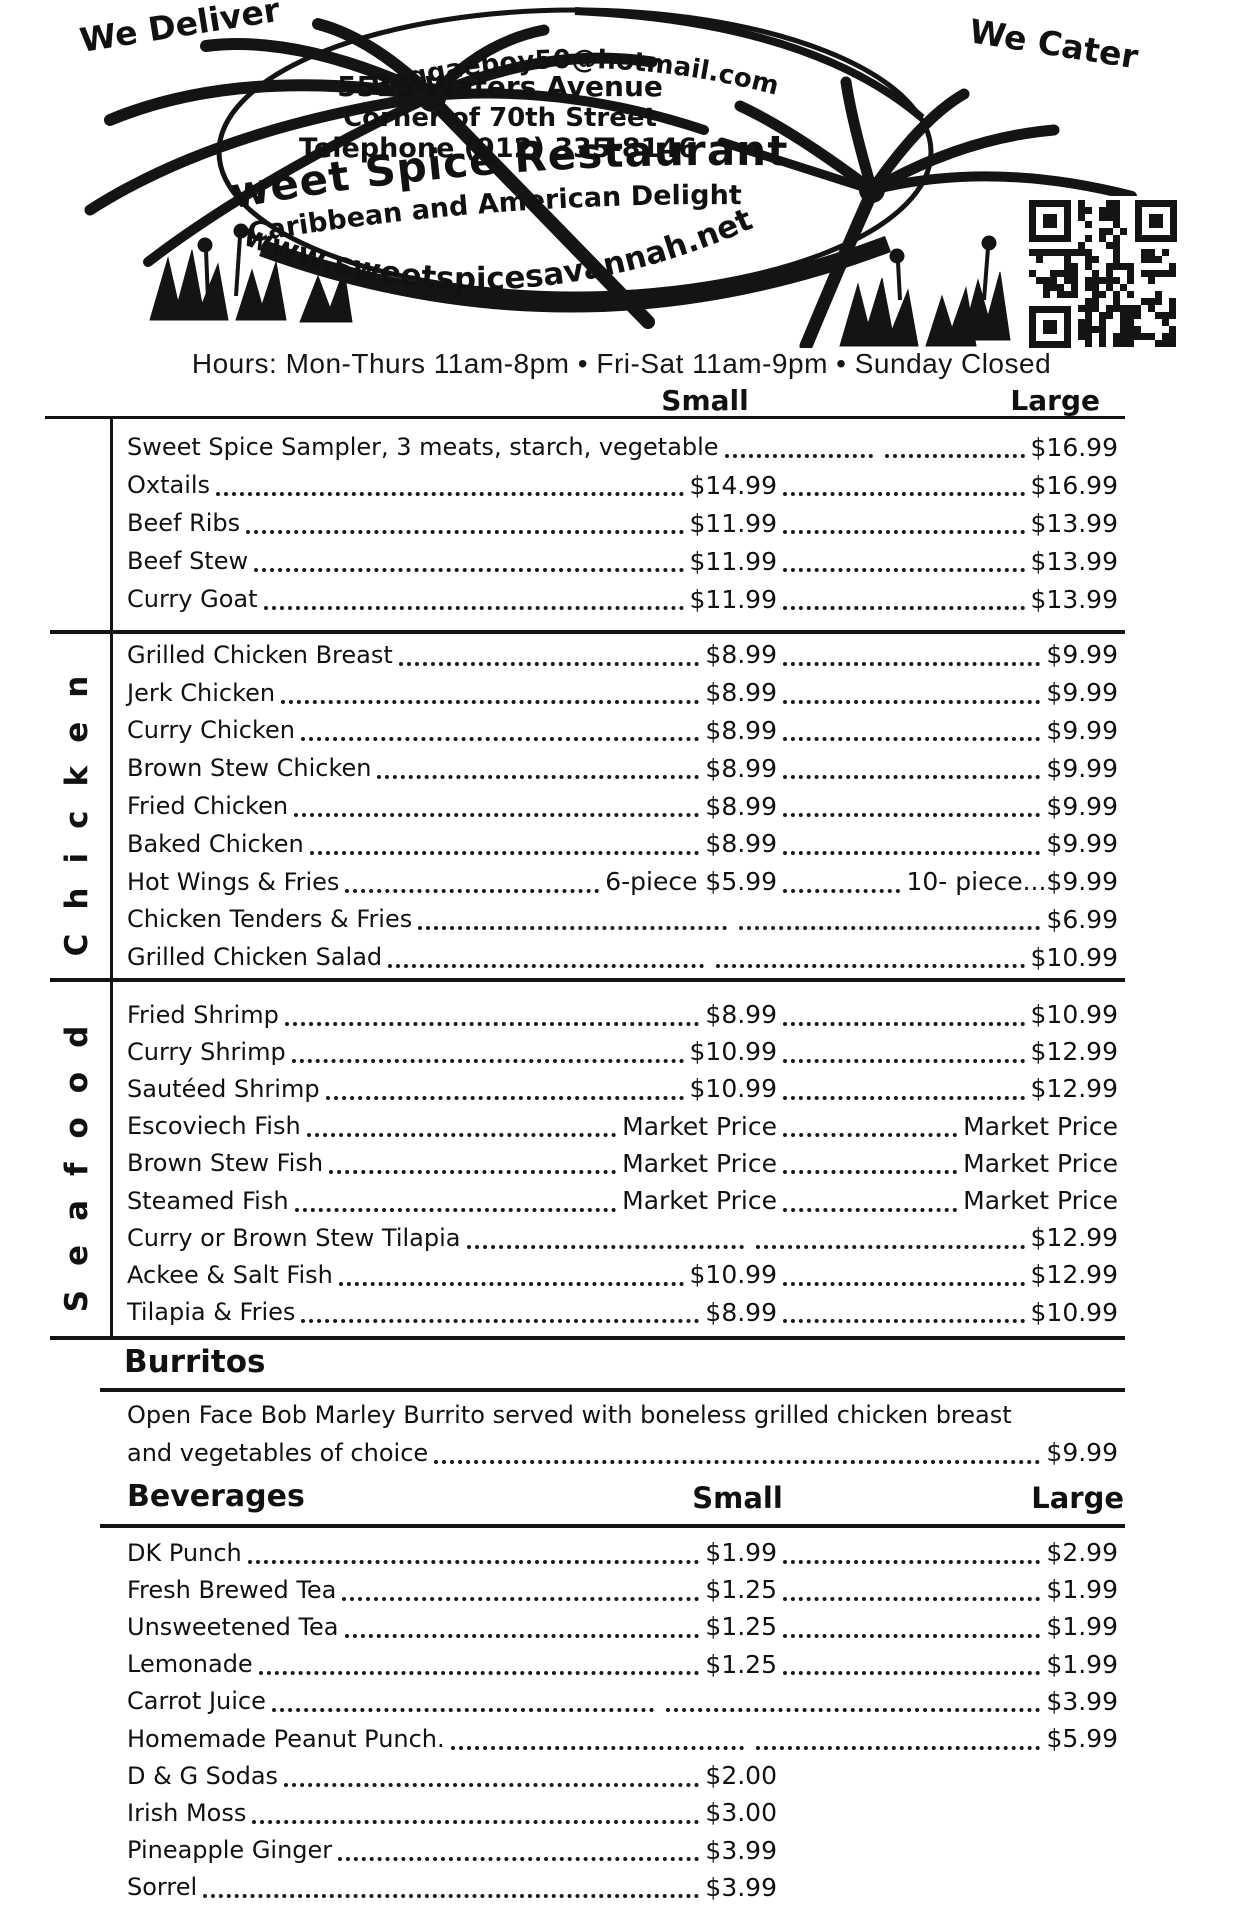 This screenshot has width=1243, height=1920. I want to click on item-name: Steamed Fish, so click(208, 1200).